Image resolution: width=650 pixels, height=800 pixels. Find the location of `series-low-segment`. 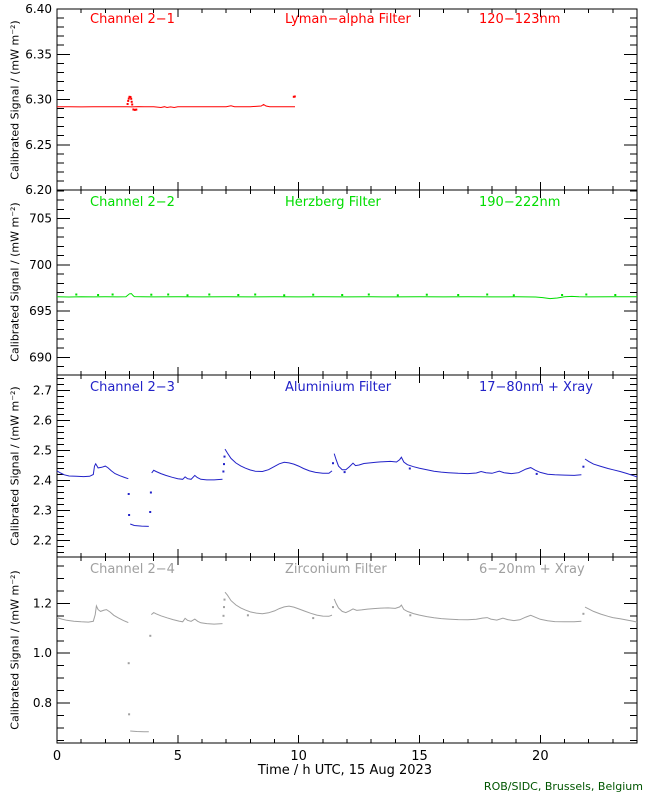

series-low-segment is located at coordinates (139, 525).